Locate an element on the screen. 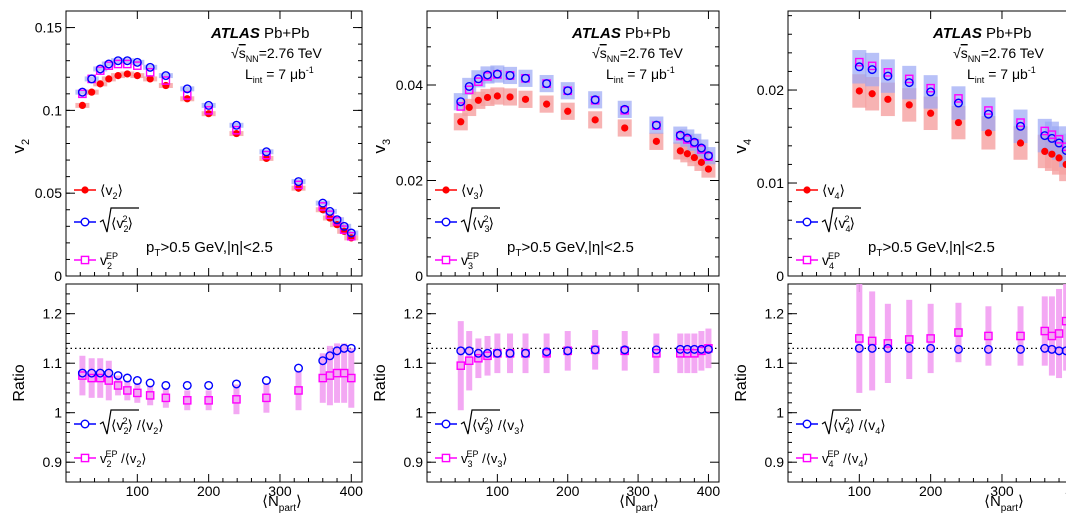 The width and height of the screenshot is (1066, 513). ratio-legend-rms-marker is located at coordinates (85, 424).